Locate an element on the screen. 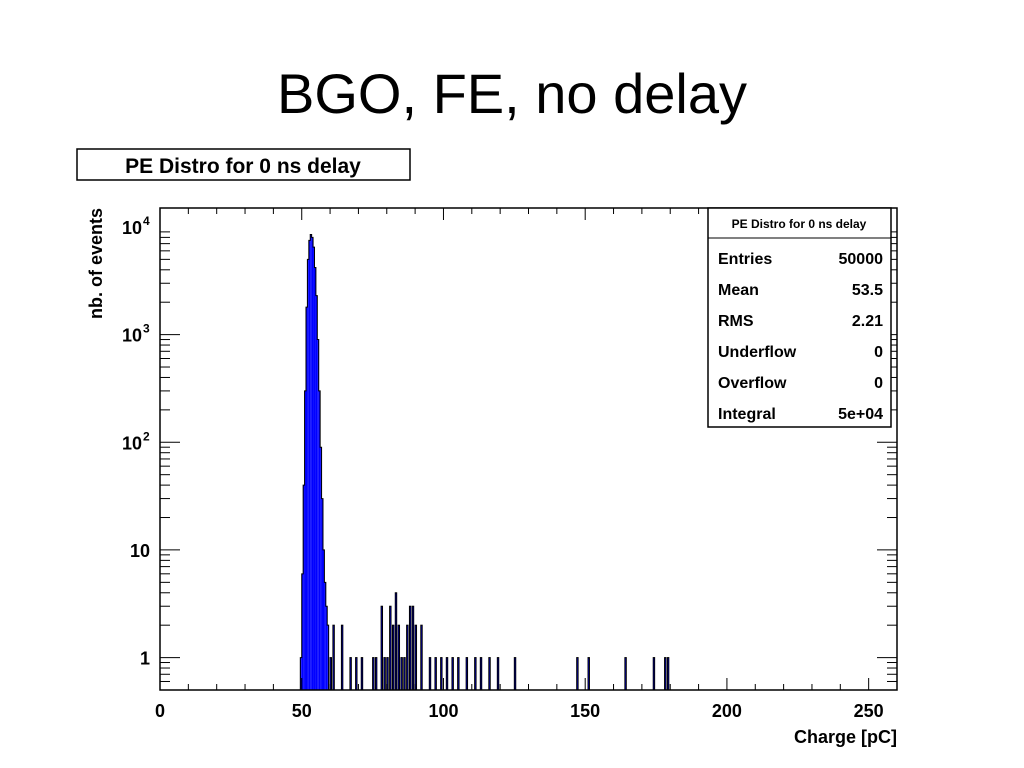  x-tick-label: 250 is located at coordinates (869, 711).